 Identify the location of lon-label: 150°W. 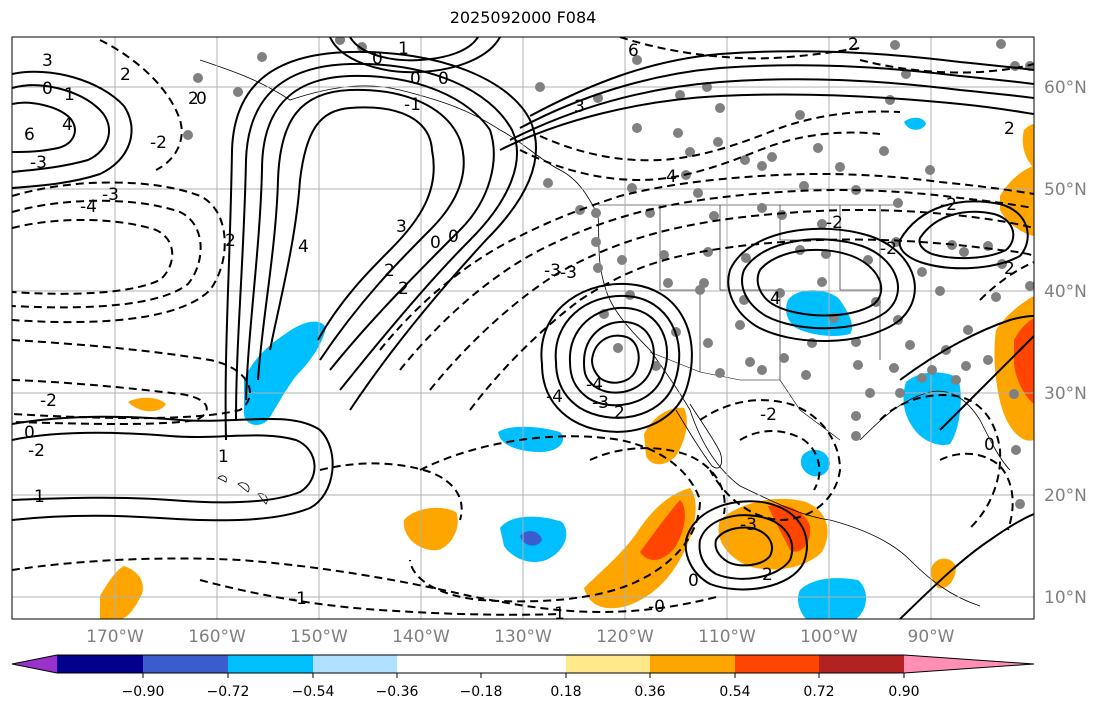
(319, 637).